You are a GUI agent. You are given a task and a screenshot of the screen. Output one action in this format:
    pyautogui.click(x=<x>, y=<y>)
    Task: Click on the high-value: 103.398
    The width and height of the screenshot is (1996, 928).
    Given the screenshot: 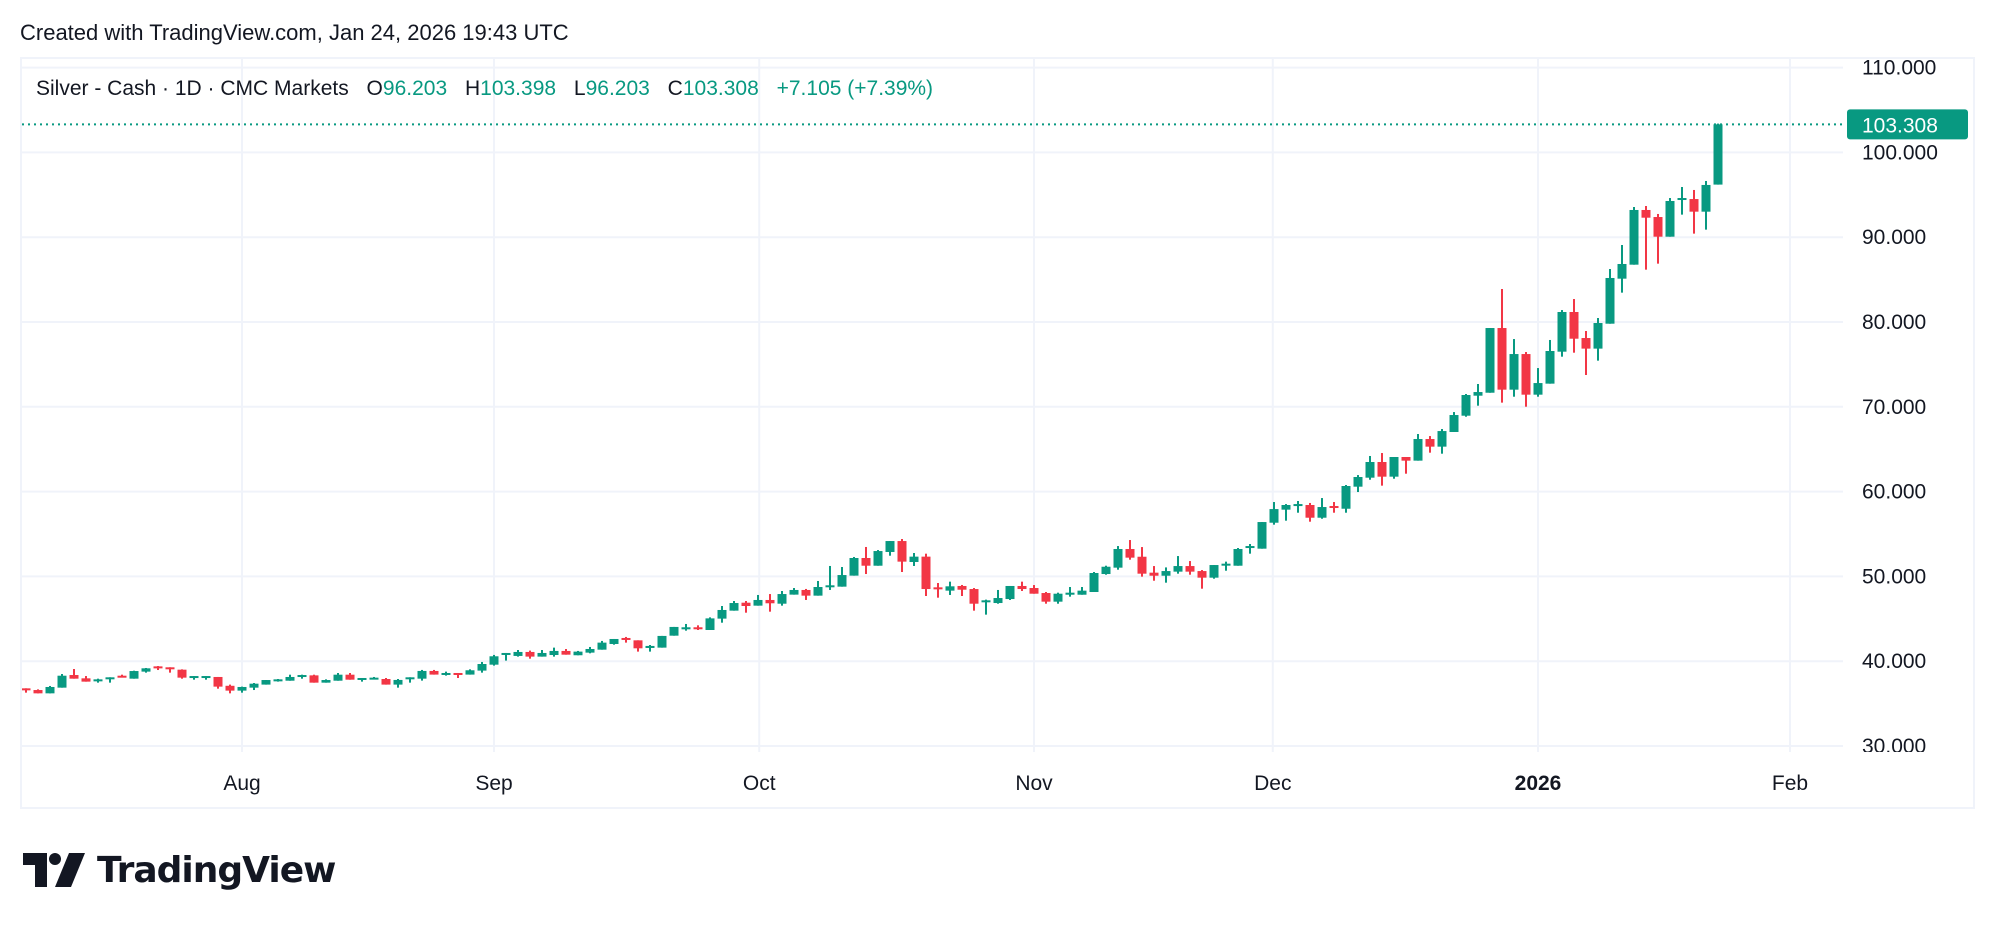 What is the action you would take?
    pyautogui.click(x=518, y=88)
    